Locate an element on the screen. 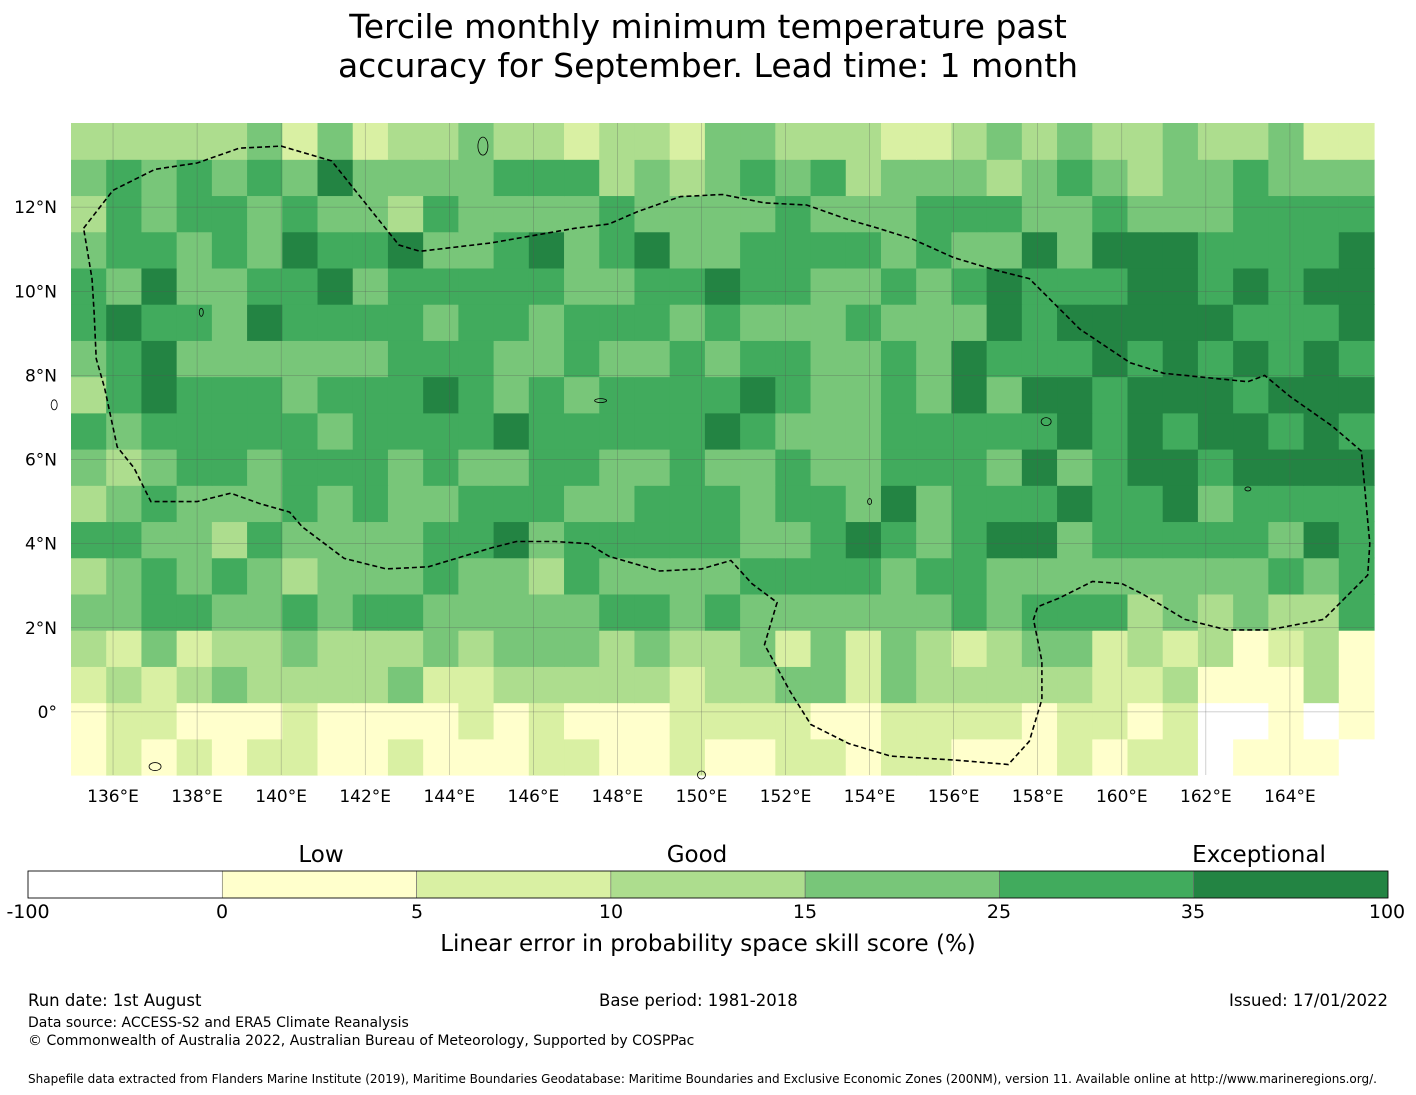  island-outline is located at coordinates (54, 405).